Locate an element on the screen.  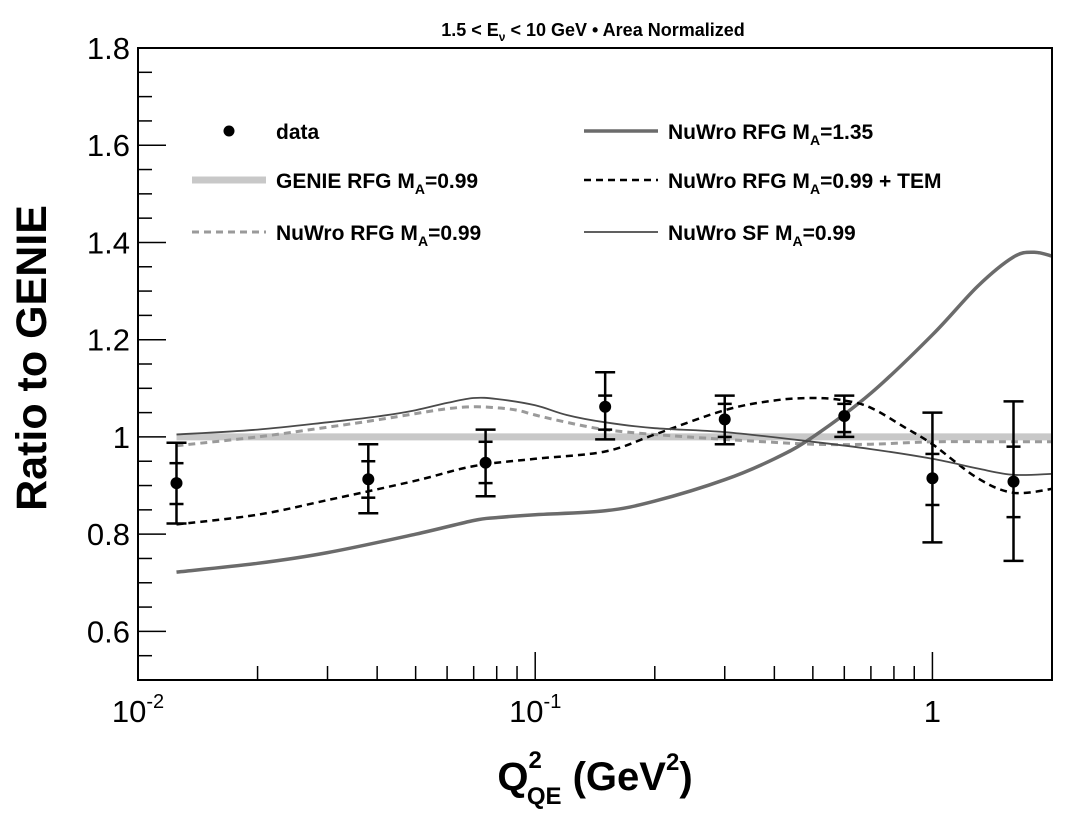
legend-label: NuWro RFG MA=0.99 + TEM is located at coordinates (804, 183).